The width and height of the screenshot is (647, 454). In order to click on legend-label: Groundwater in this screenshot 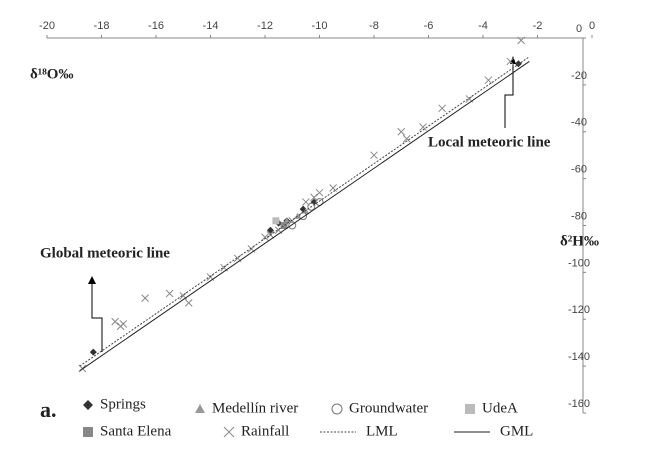, I will do `click(388, 408)`.